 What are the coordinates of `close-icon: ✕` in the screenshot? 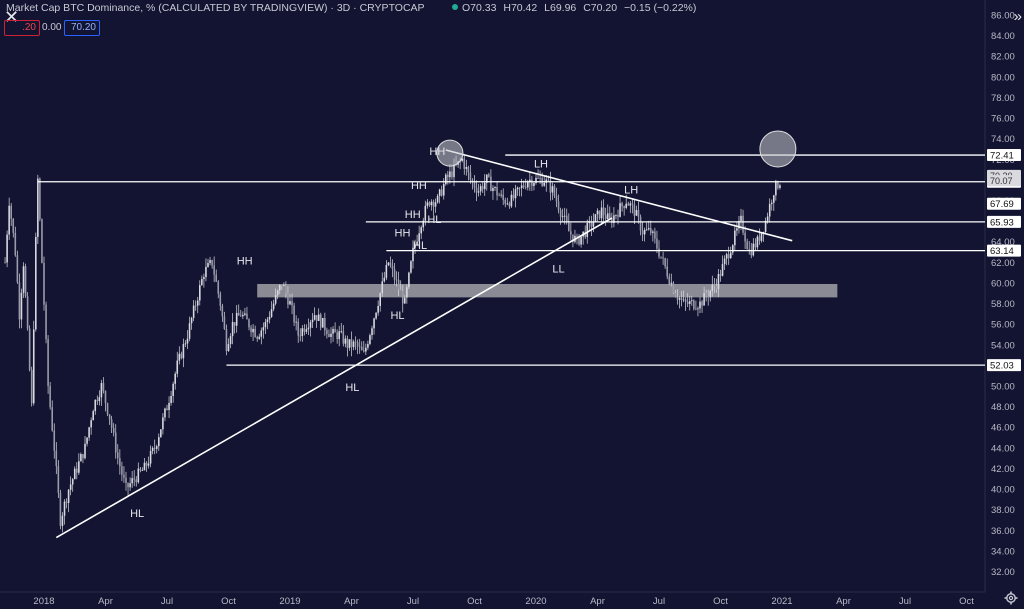 It's located at (12, 17).